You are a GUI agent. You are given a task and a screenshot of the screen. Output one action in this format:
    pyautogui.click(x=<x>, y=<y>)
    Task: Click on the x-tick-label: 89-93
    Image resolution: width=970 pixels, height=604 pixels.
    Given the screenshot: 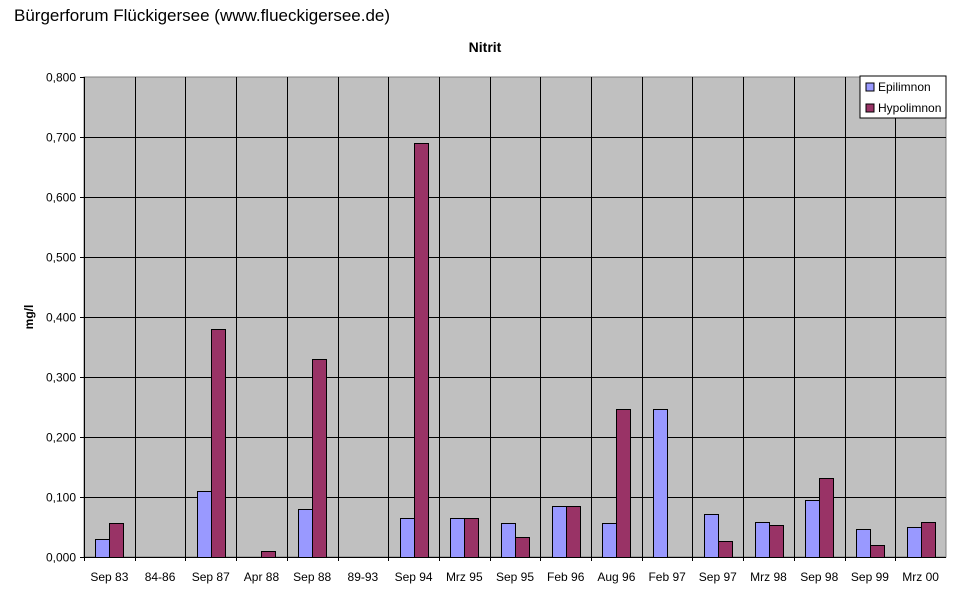 What is the action you would take?
    pyautogui.click(x=363, y=577)
    